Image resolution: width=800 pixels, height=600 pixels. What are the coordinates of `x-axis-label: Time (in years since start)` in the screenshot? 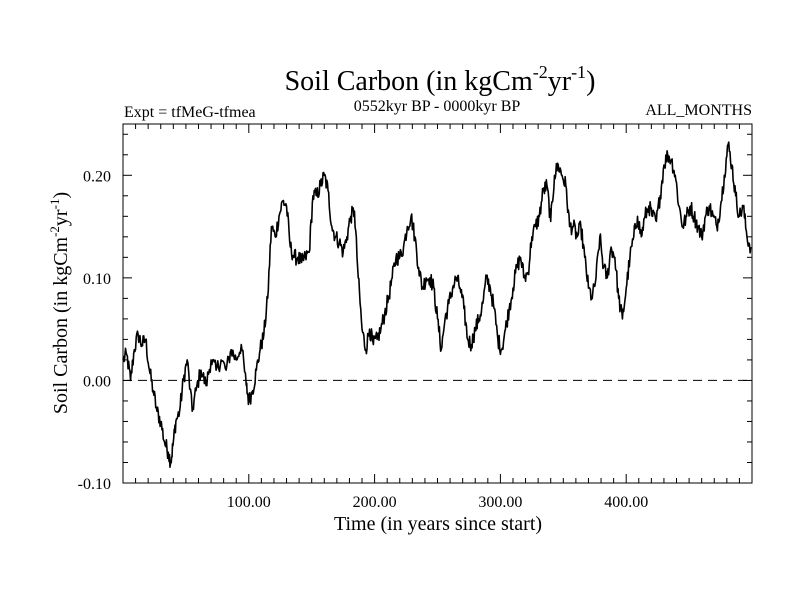 It's located at (438, 524).